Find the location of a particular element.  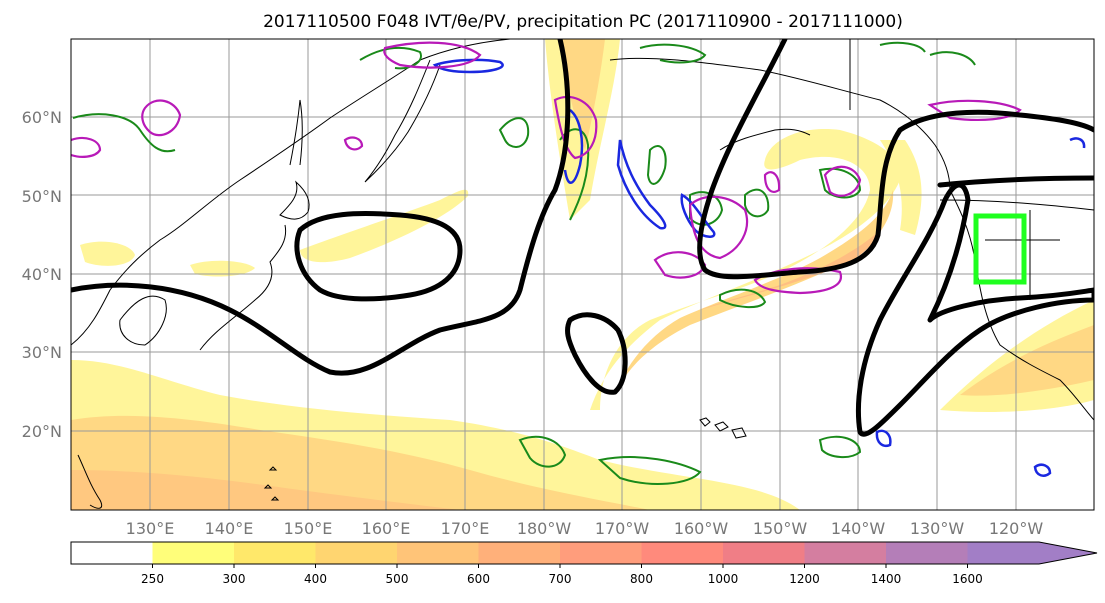

lon-label: 150°W is located at coordinates (780, 528).